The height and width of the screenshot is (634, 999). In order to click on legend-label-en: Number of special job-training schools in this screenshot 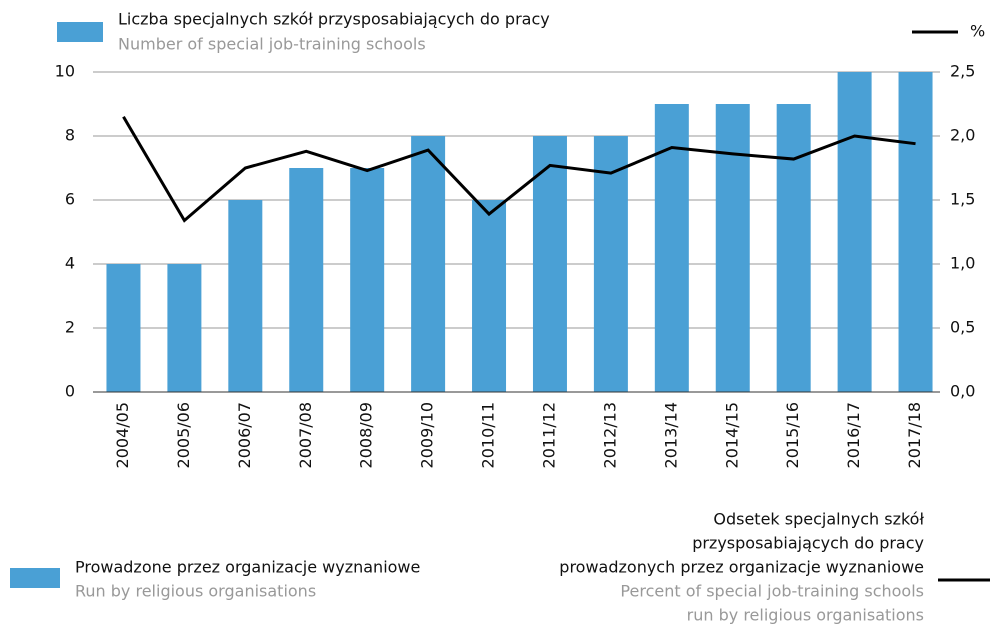, I will do `click(272, 44)`.